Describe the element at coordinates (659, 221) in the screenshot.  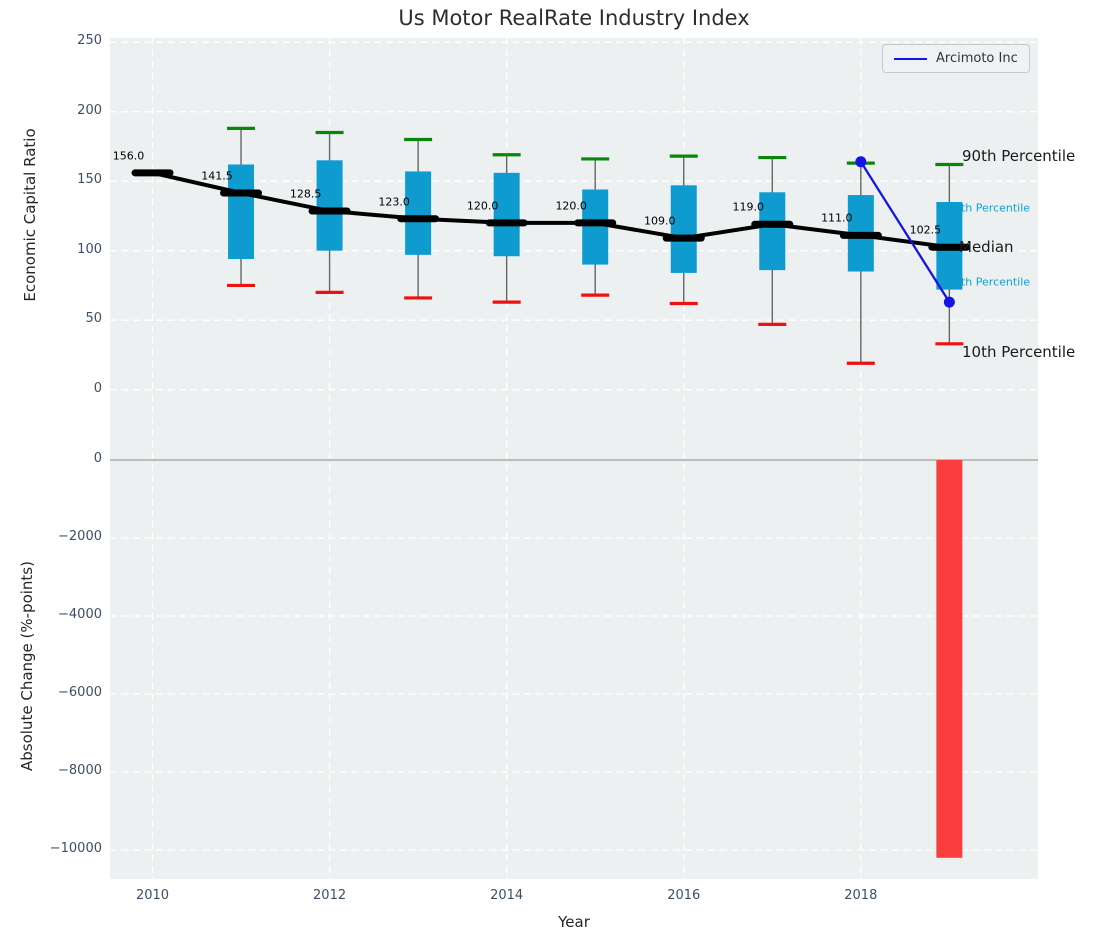
I see `median-value-label-2016: 109.0` at that location.